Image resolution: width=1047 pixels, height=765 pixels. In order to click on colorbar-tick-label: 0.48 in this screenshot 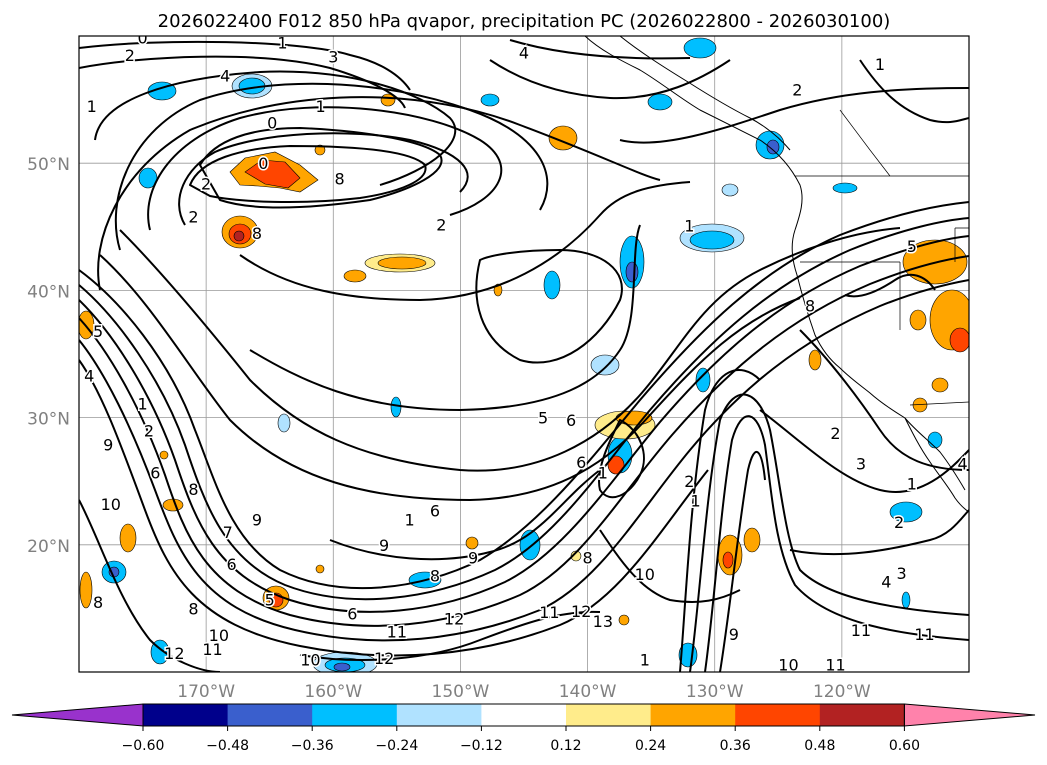, I will do `click(819, 746)`.